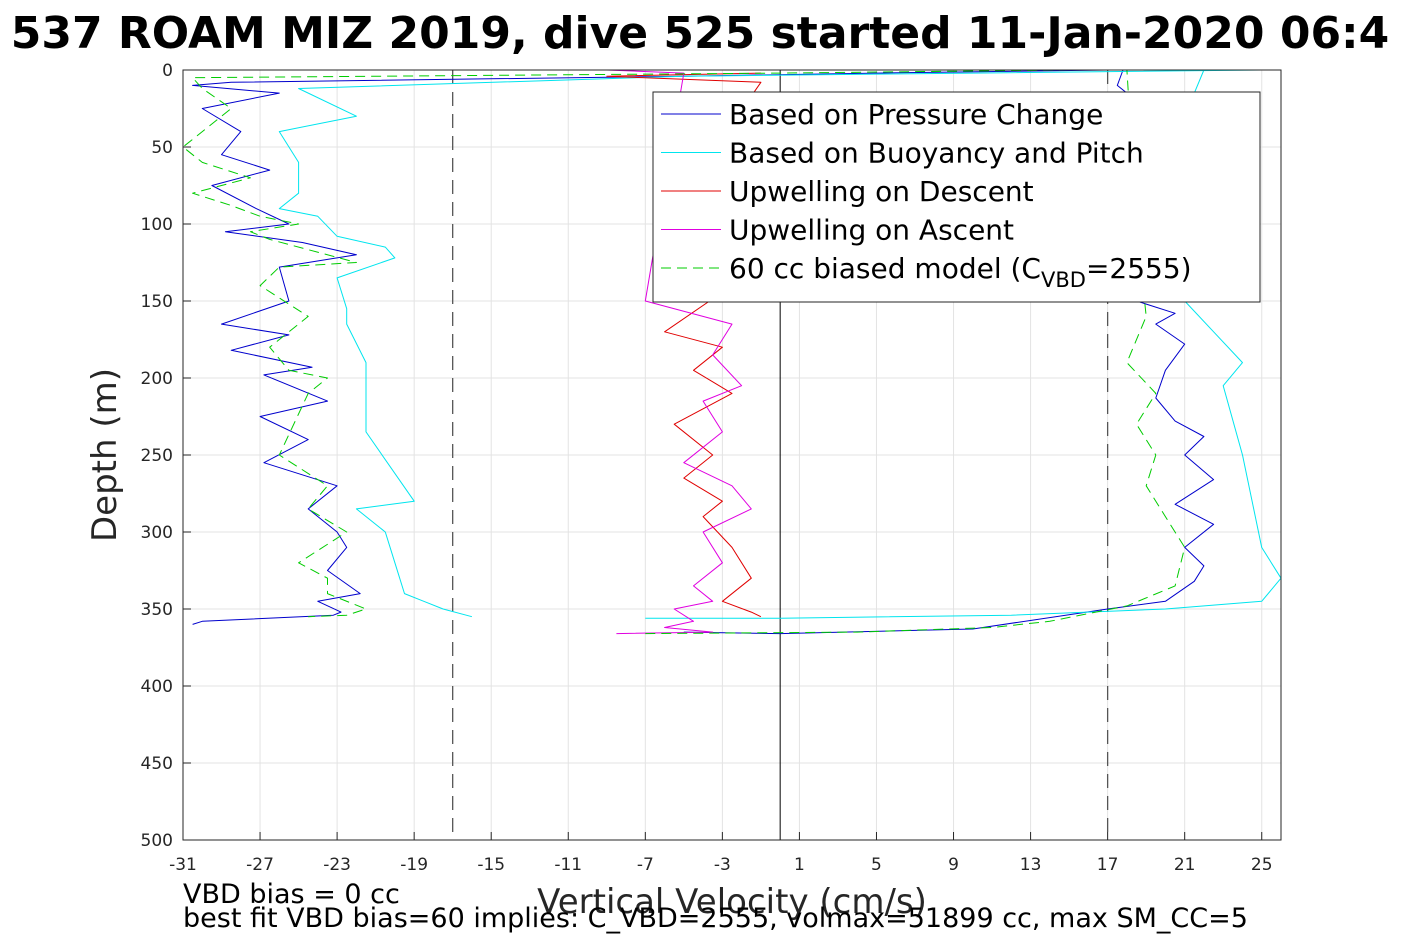 The image size is (1417, 945). Describe the element at coordinates (876, 865) in the screenshot. I see `x-tick-label: 5` at that location.